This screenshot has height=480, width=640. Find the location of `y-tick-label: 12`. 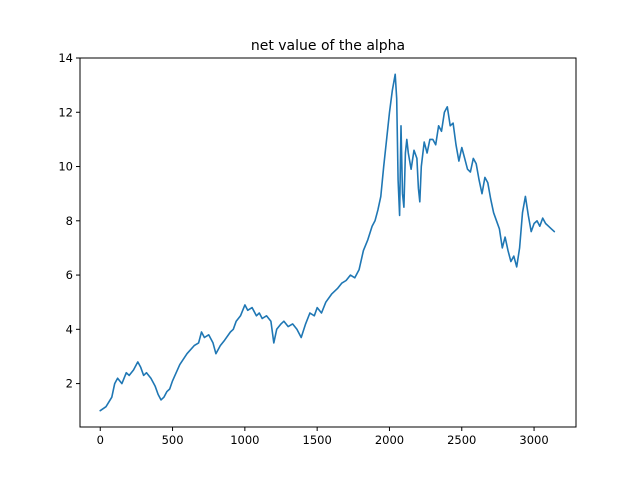

y-tick-label: 12 is located at coordinates (65, 112).